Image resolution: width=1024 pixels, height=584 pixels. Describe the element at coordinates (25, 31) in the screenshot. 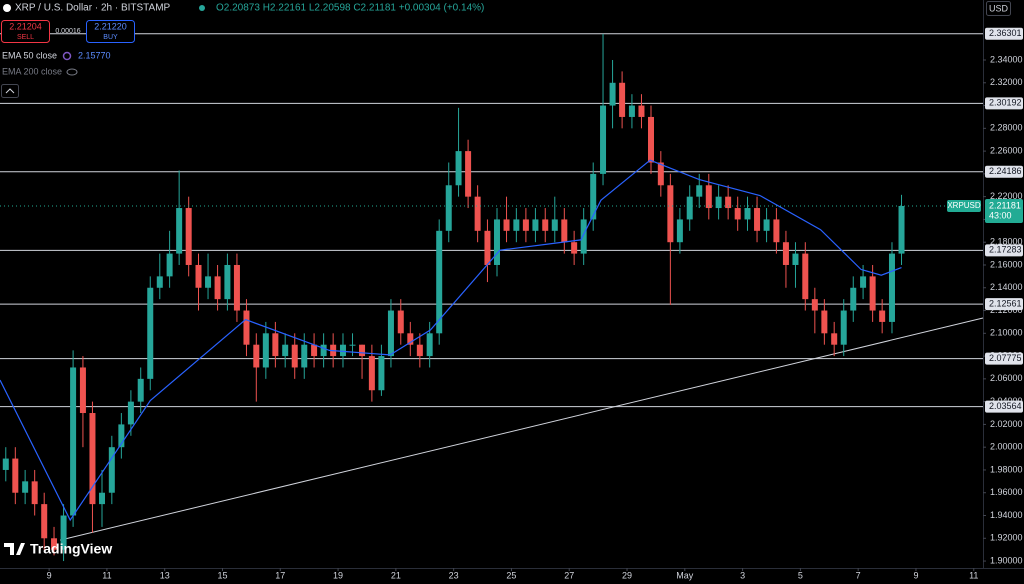

I see `sell-button` at that location.